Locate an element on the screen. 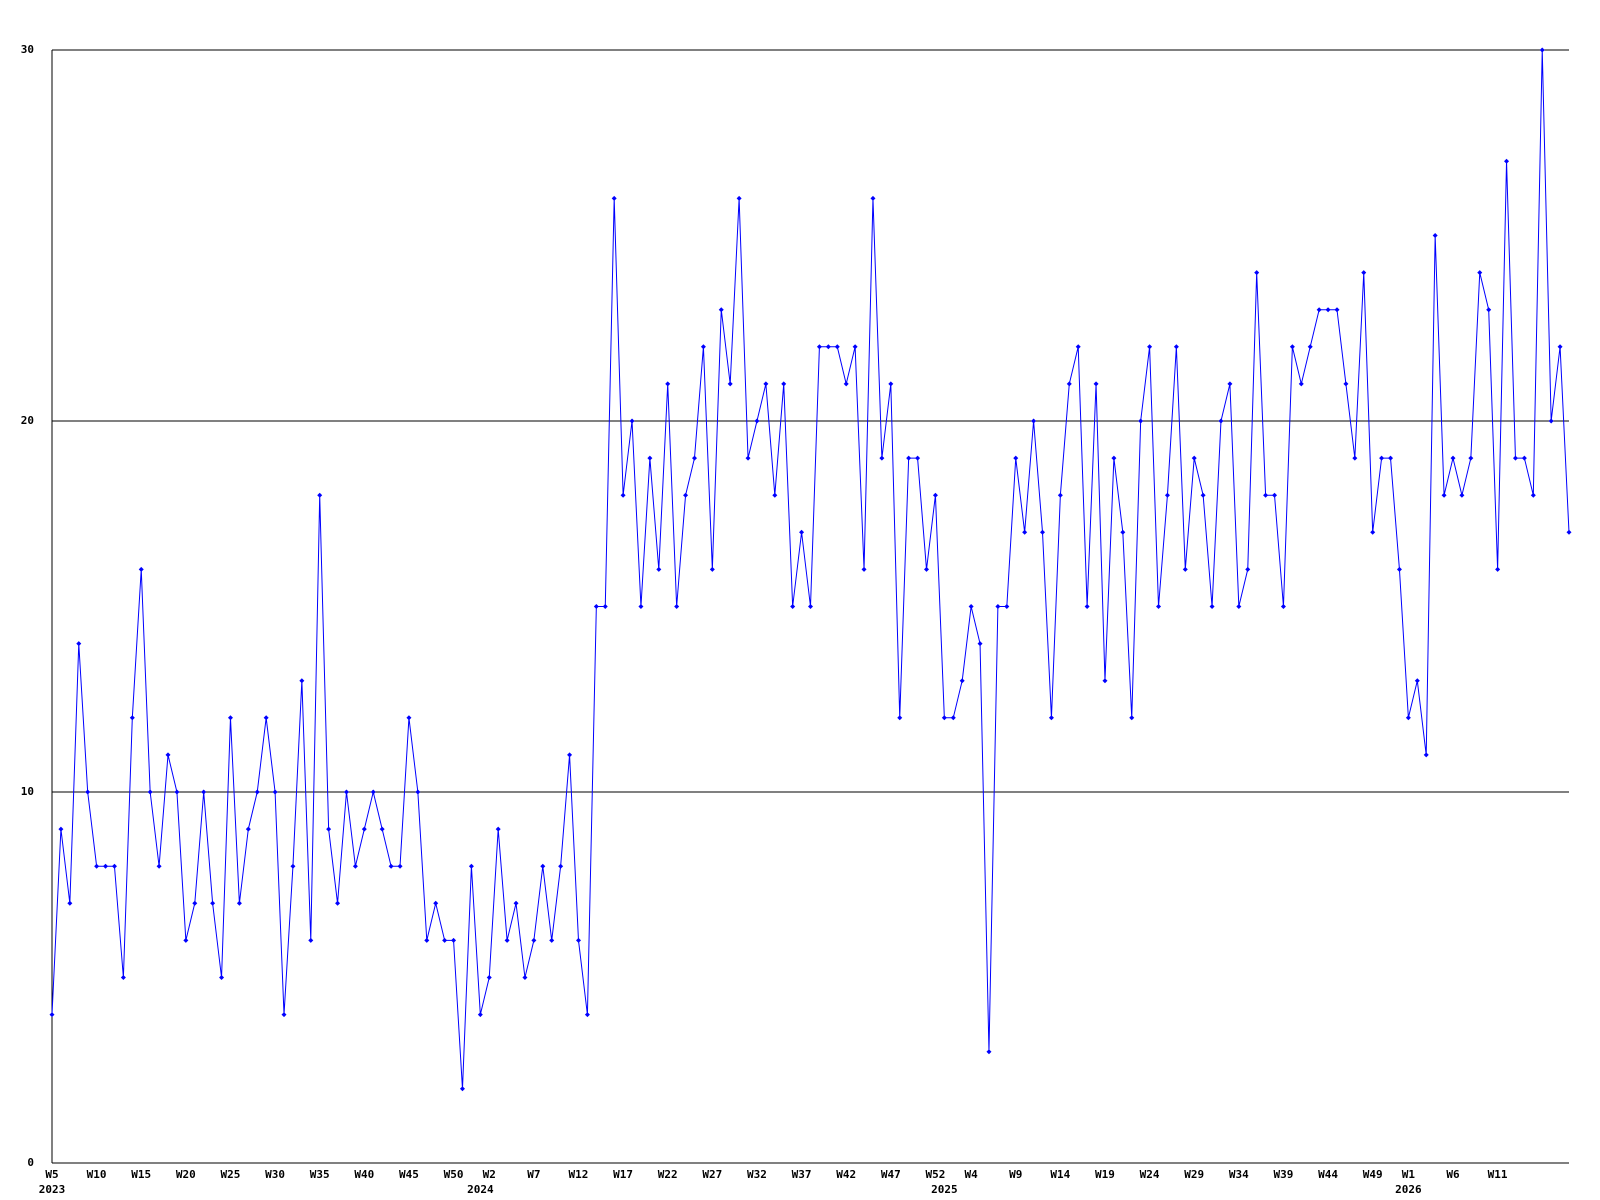  x-tick-label: W34 is located at coordinates (1239, 1174).